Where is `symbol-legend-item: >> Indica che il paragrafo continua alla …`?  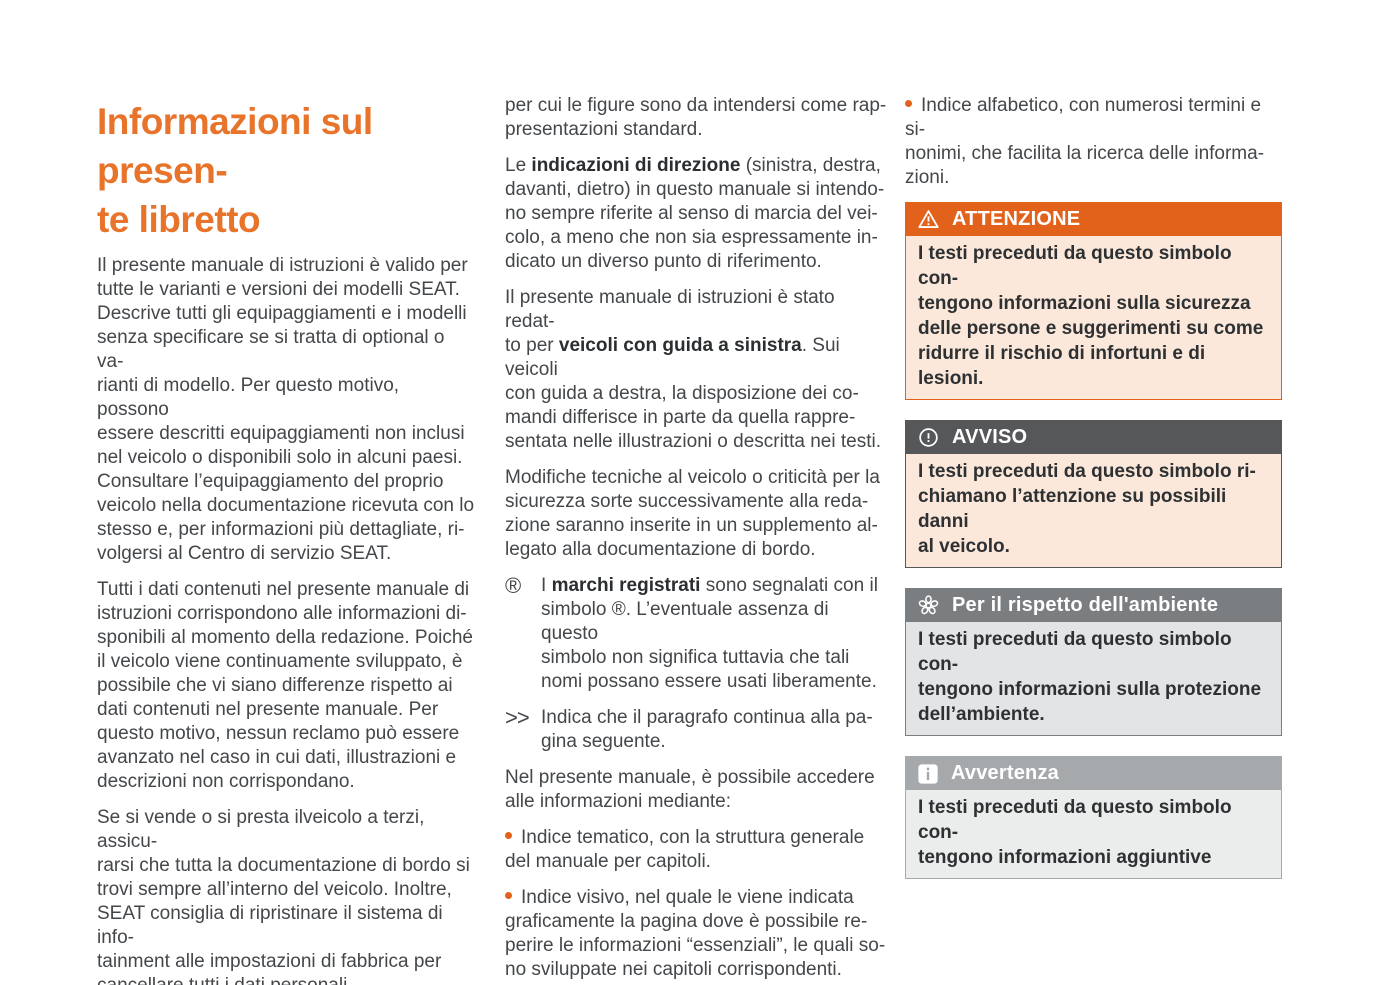
symbol-legend-item: >> Indica che il paragrafo continua alla … is located at coordinates (696, 730).